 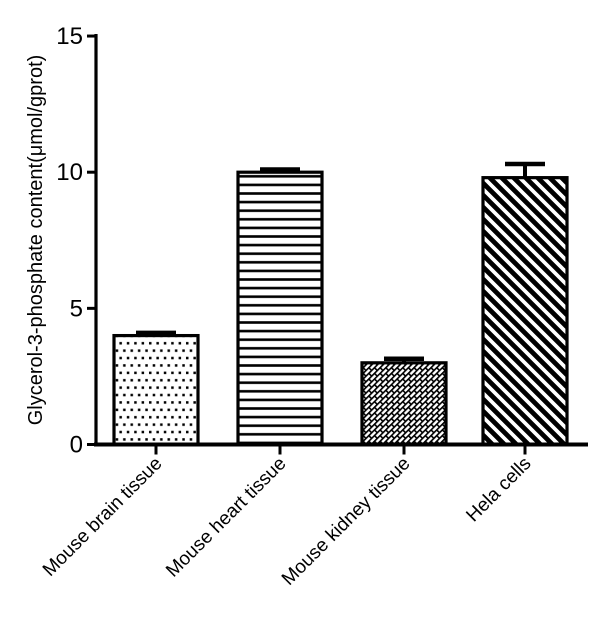 I want to click on bar-mouse-kidney-tissue, so click(x=404, y=404).